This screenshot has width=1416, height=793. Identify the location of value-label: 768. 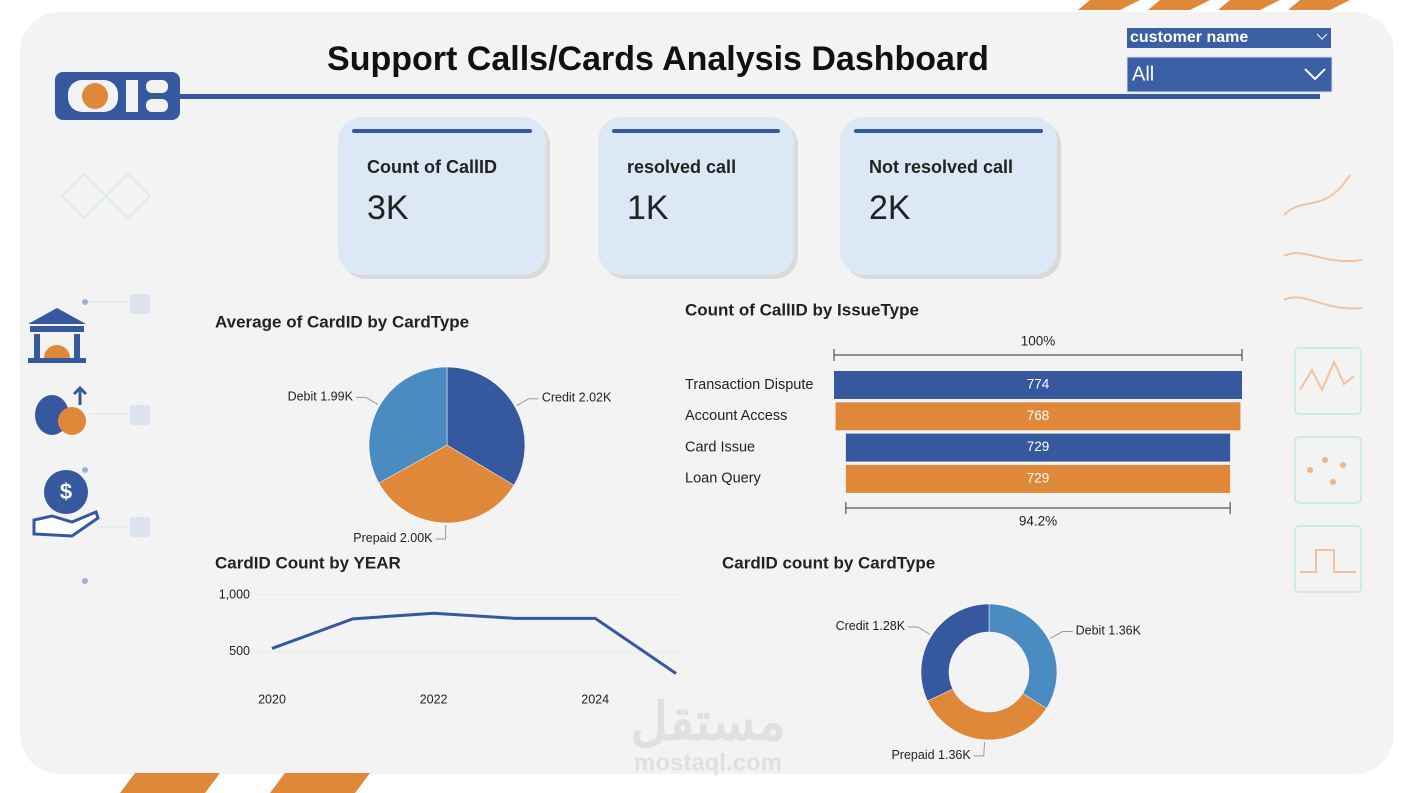
(1038, 415).